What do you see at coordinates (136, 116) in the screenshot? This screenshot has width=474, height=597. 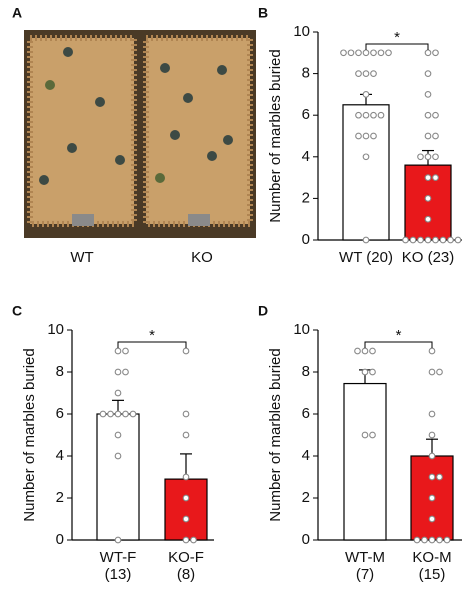 I see `marbles` at bounding box center [136, 116].